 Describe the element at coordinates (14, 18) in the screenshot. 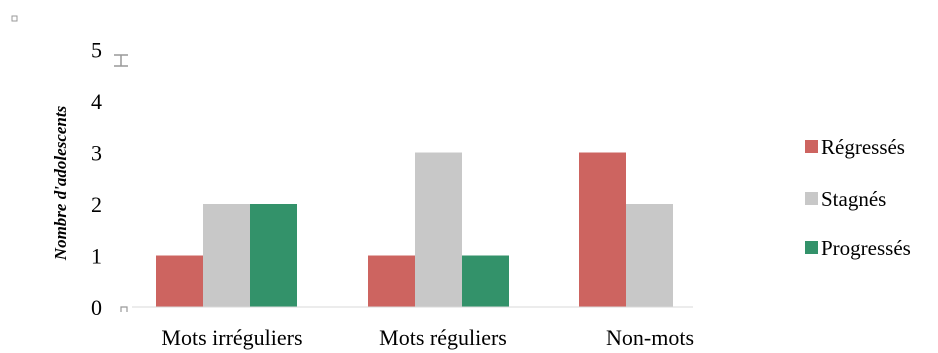

I see `corner-marker` at that location.